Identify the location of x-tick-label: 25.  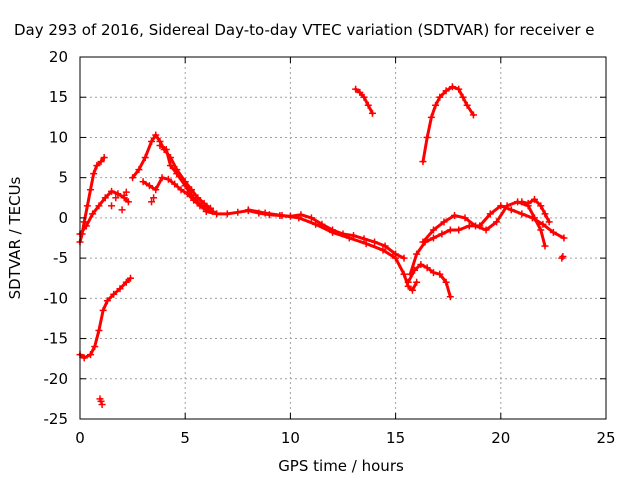
(605, 438).